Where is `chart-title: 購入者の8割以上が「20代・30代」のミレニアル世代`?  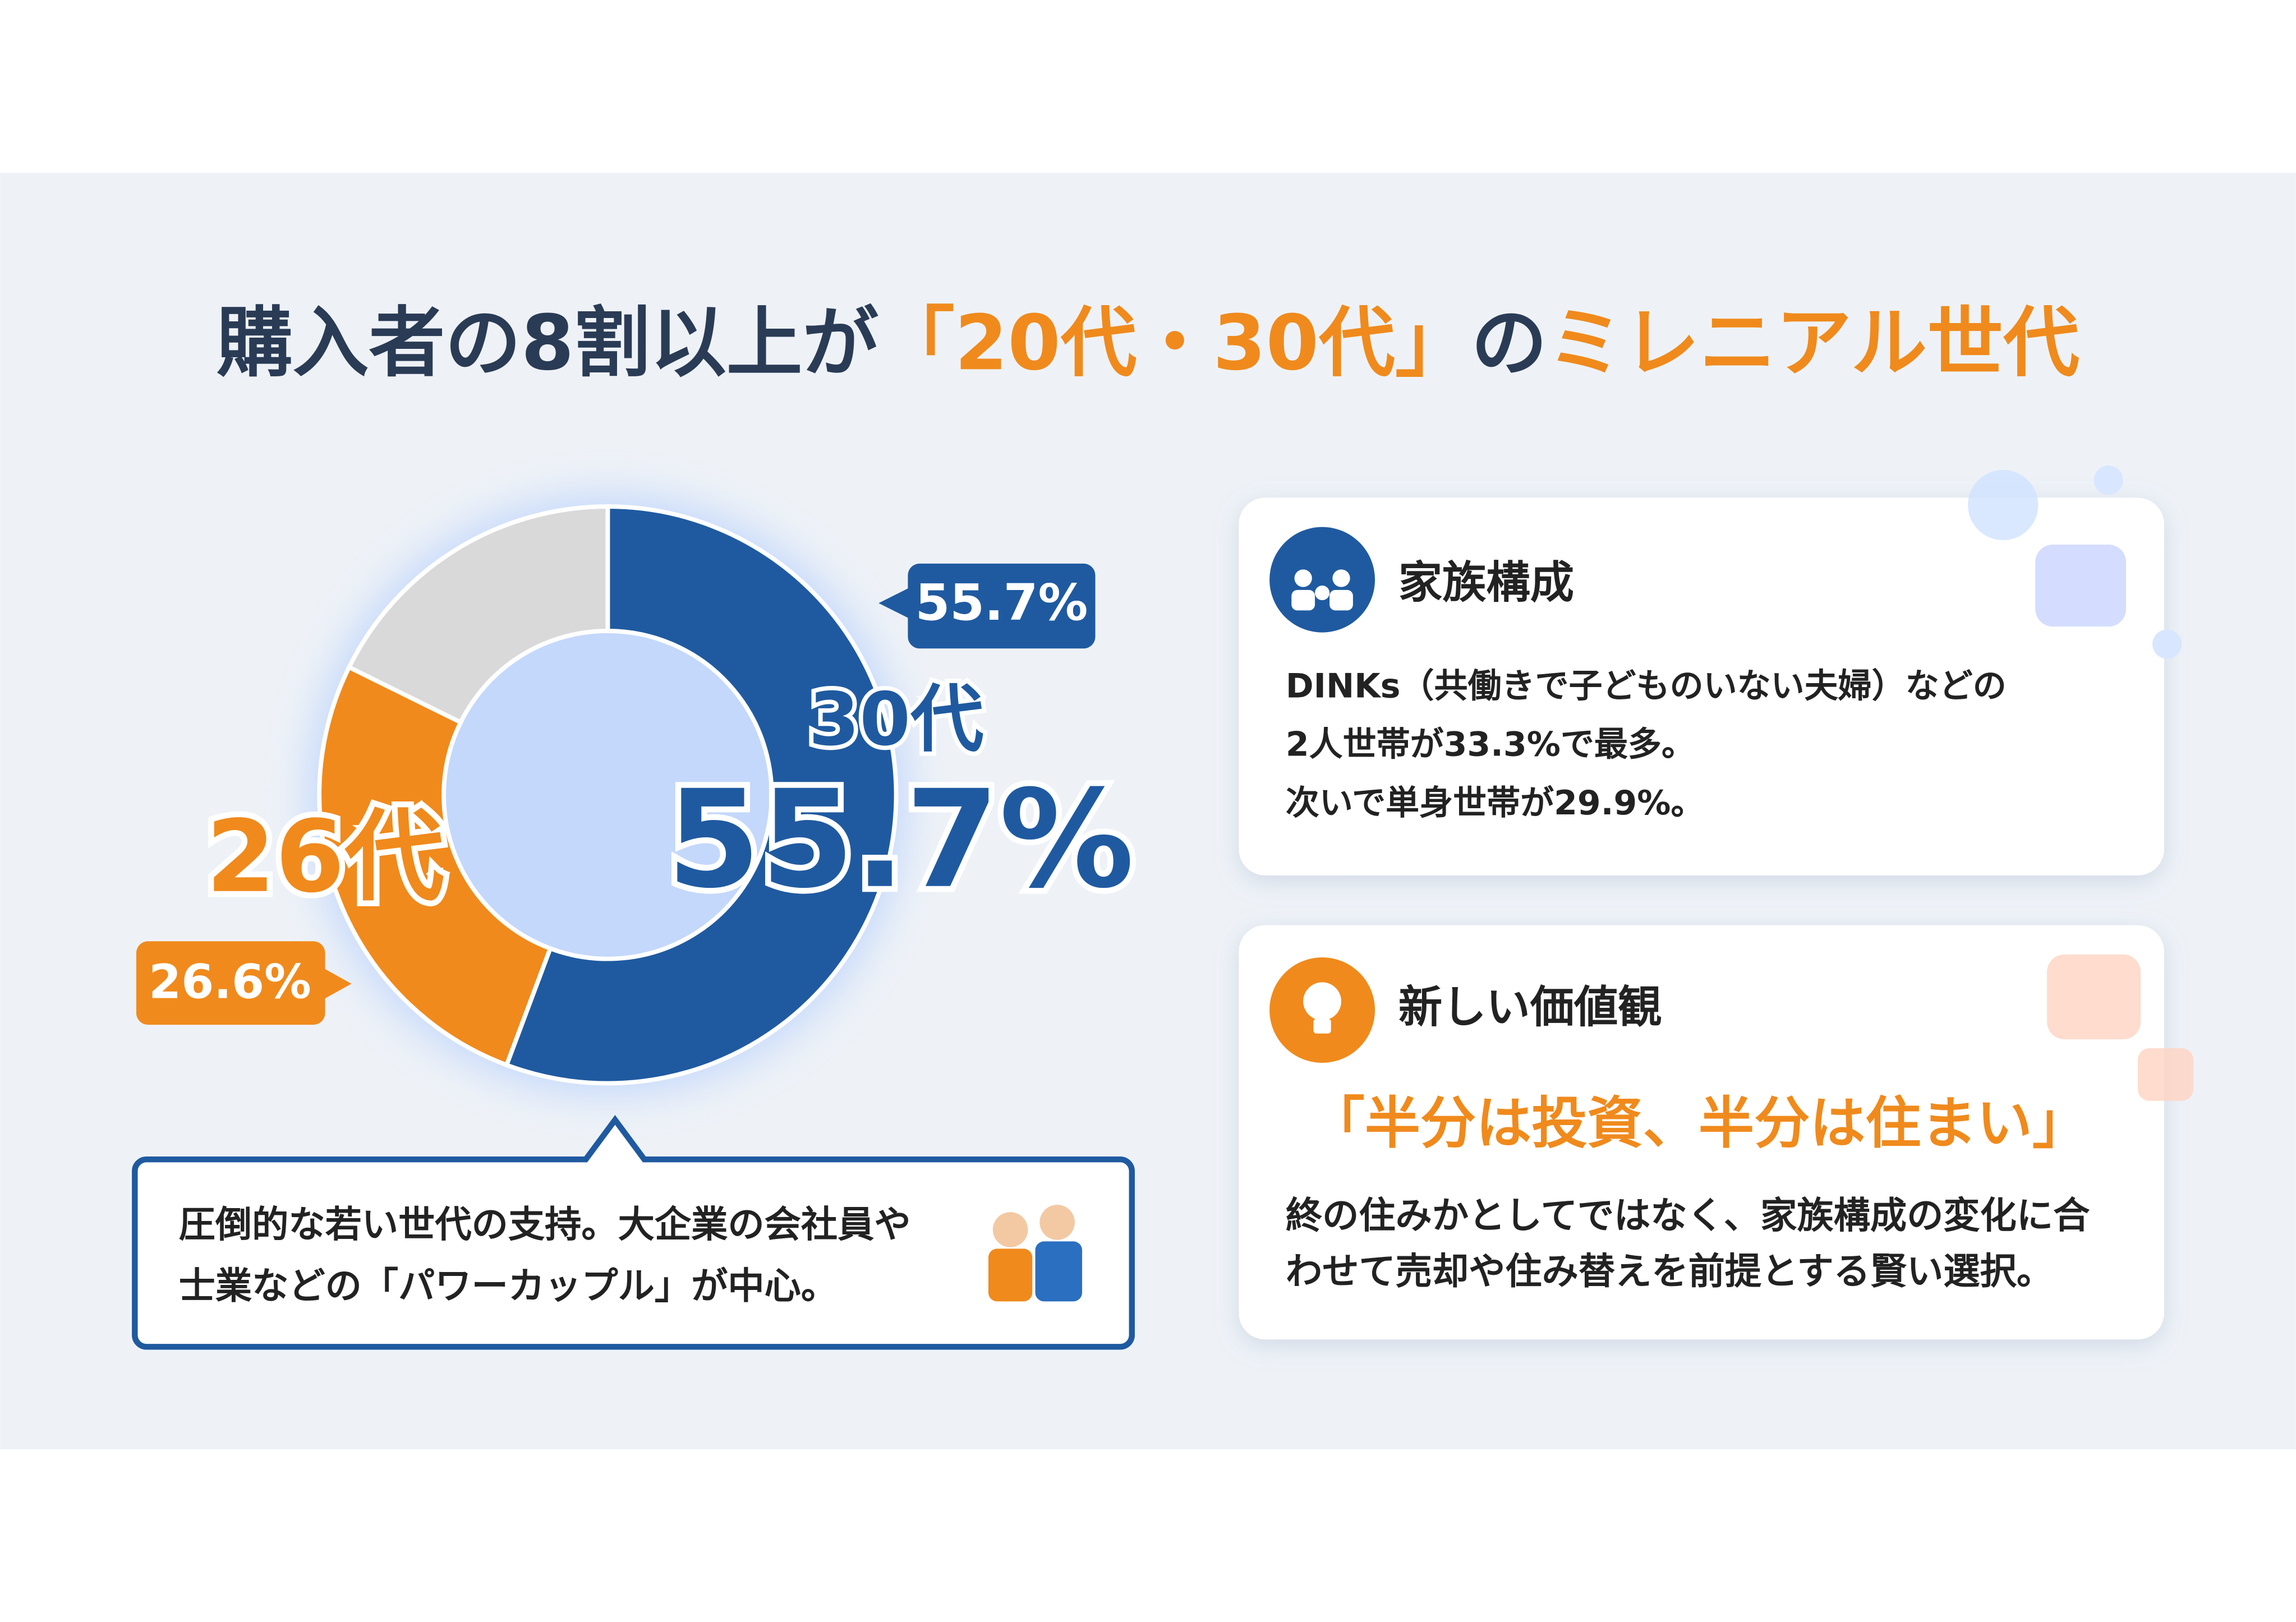 chart-title: 購入者の8割以上が「20代・30代」のミレニアル世代 is located at coordinates (1148, 343).